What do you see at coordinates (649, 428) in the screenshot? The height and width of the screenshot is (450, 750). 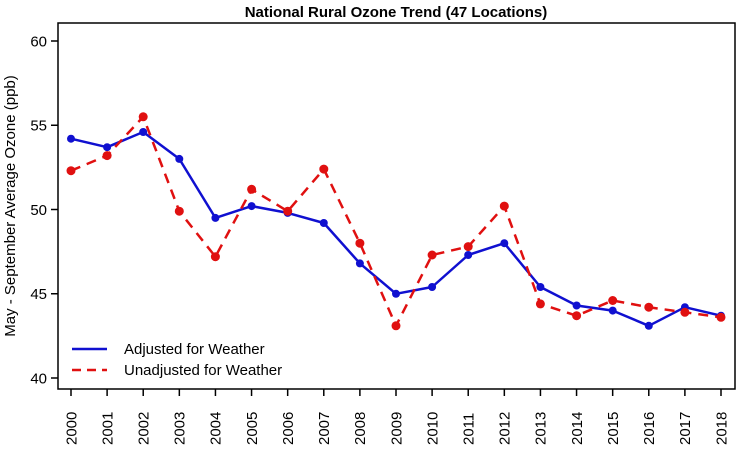 I see `x-tick-label-2016: 2016` at bounding box center [649, 428].